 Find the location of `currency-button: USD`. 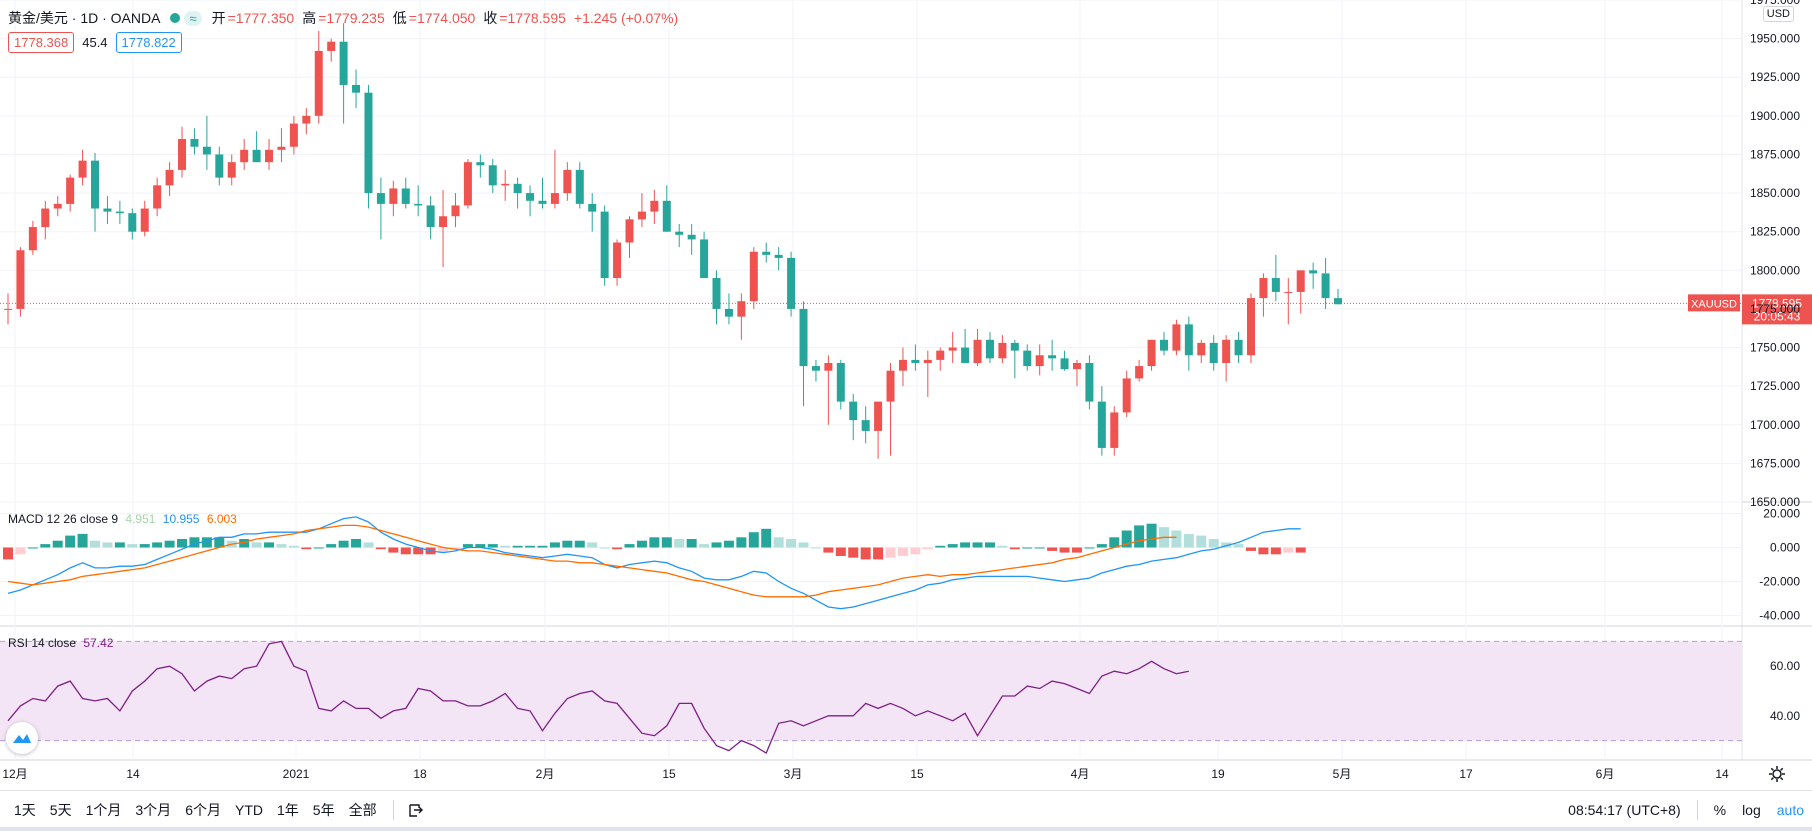

currency-button: USD is located at coordinates (1778, 14).